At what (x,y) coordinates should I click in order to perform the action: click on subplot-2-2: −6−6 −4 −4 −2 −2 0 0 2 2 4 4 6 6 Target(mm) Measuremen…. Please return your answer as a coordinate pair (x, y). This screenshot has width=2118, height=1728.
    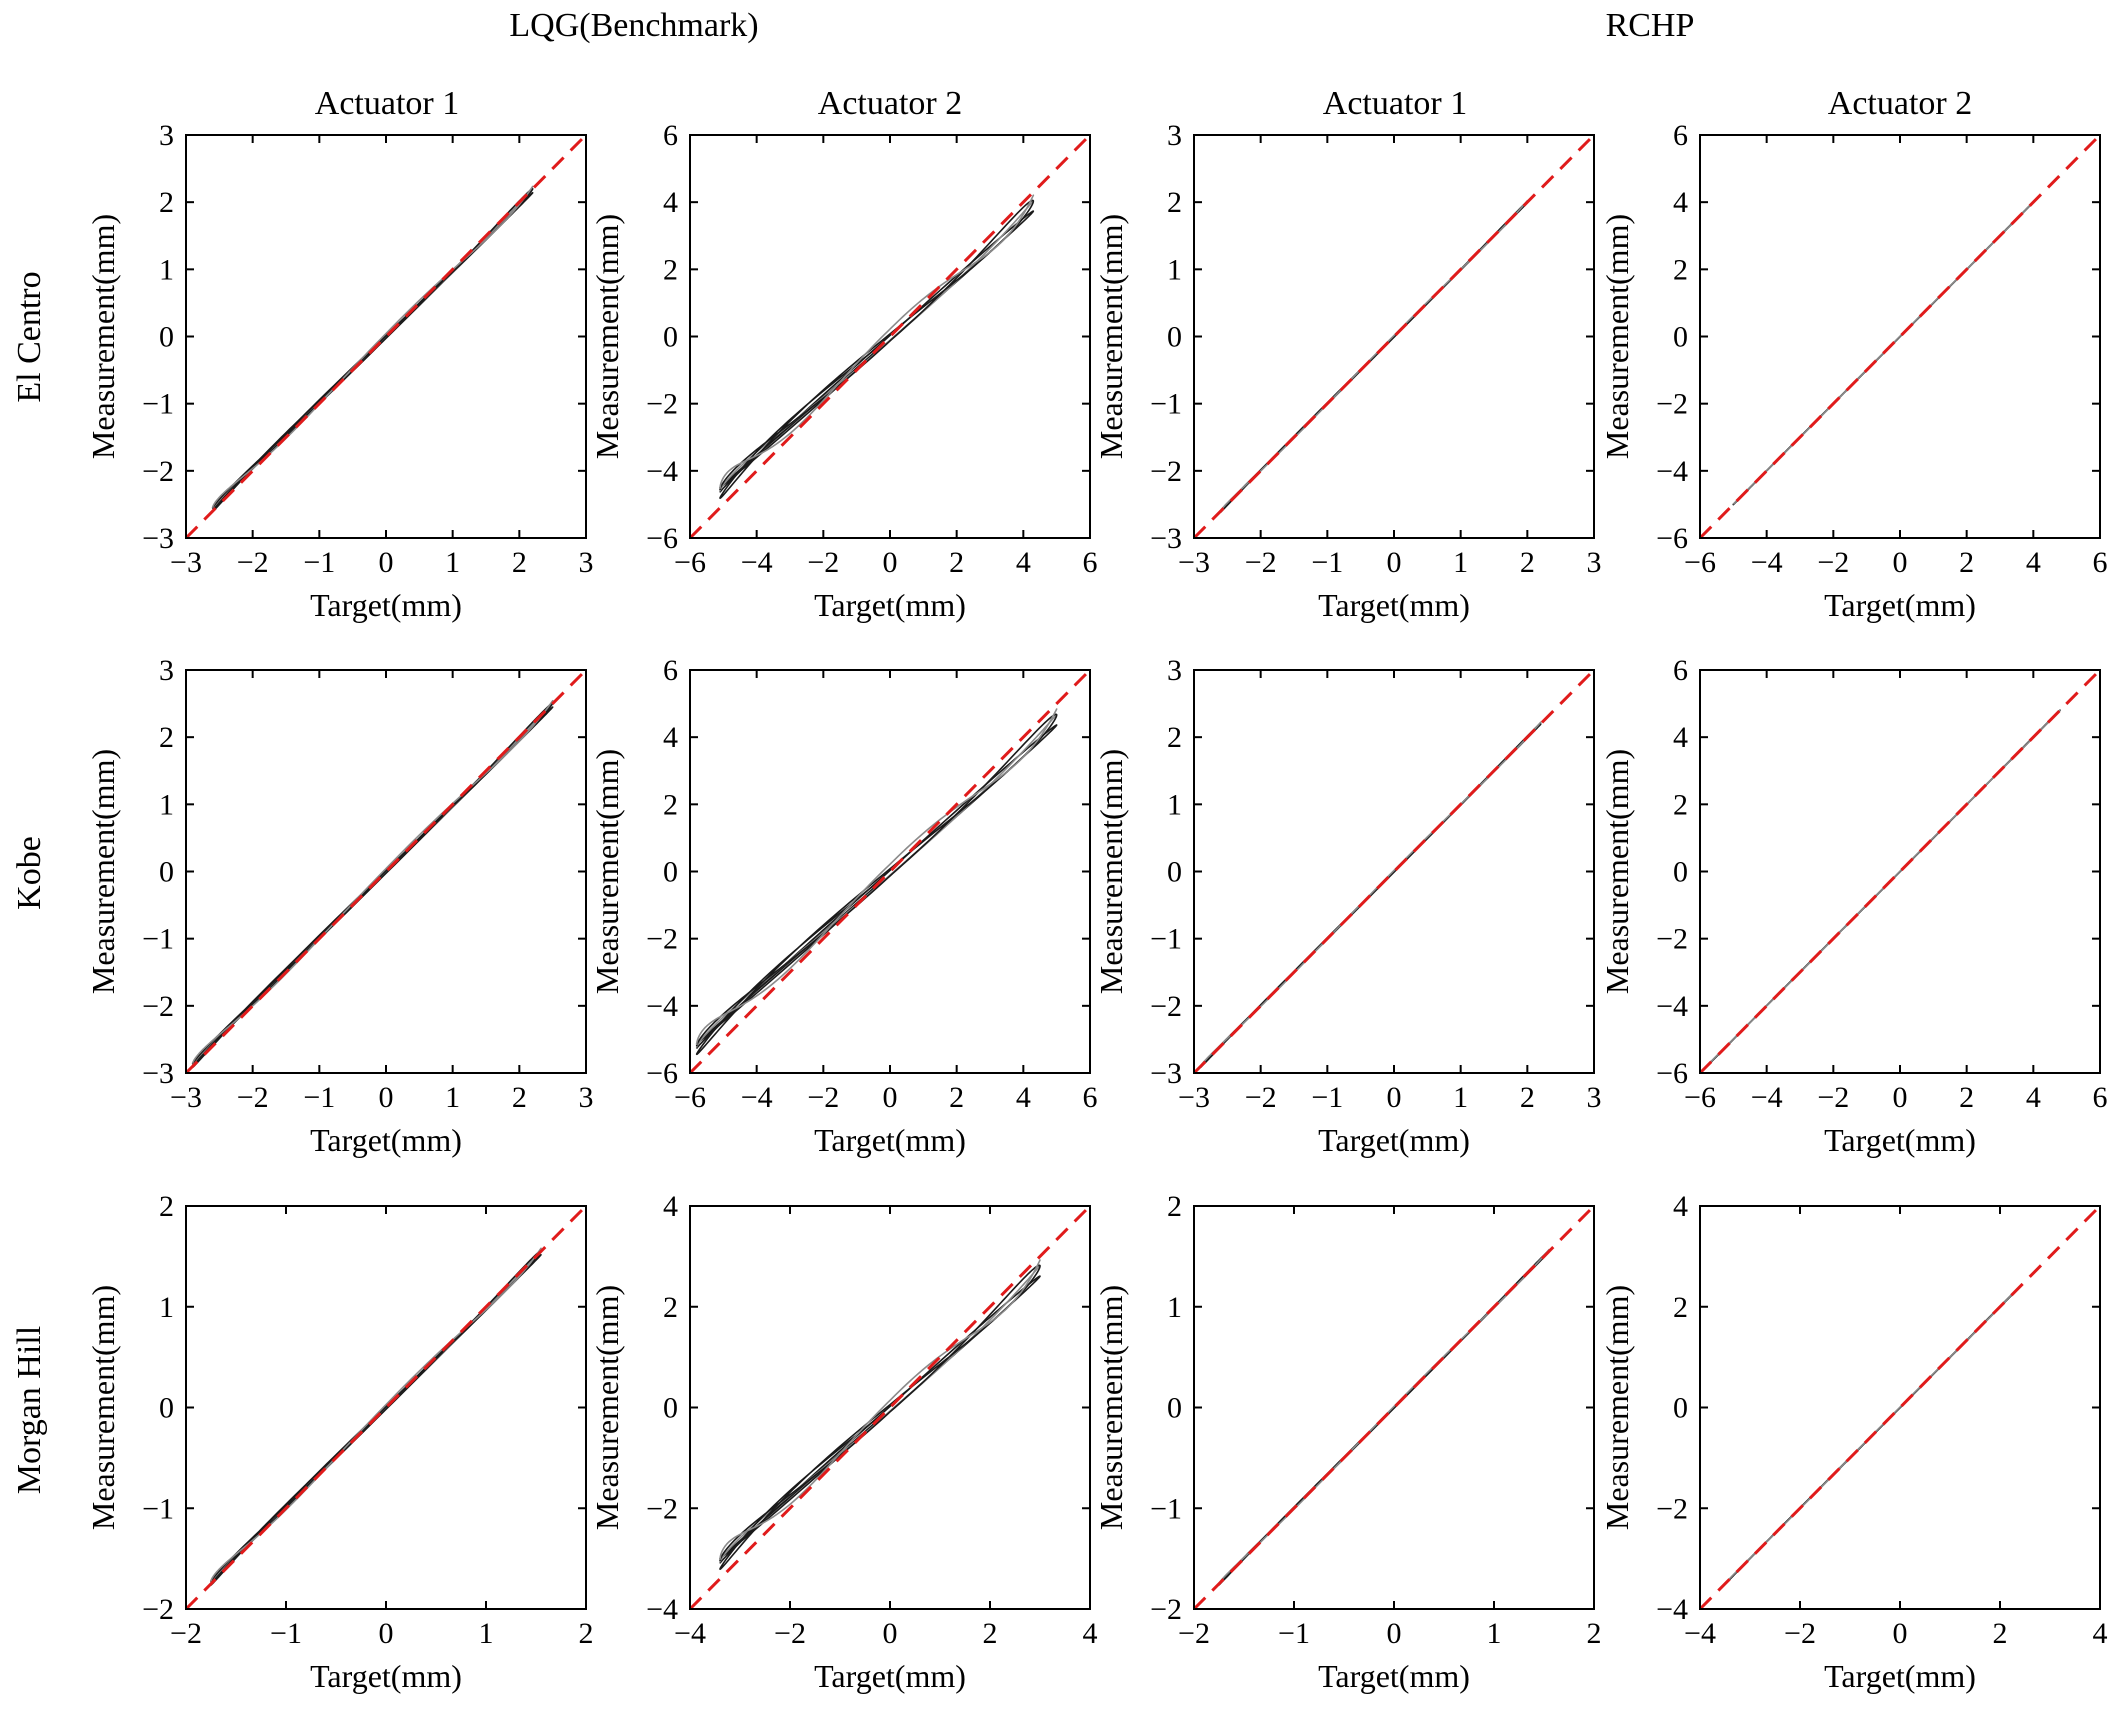
    Looking at the image, I should click on (843, 906).